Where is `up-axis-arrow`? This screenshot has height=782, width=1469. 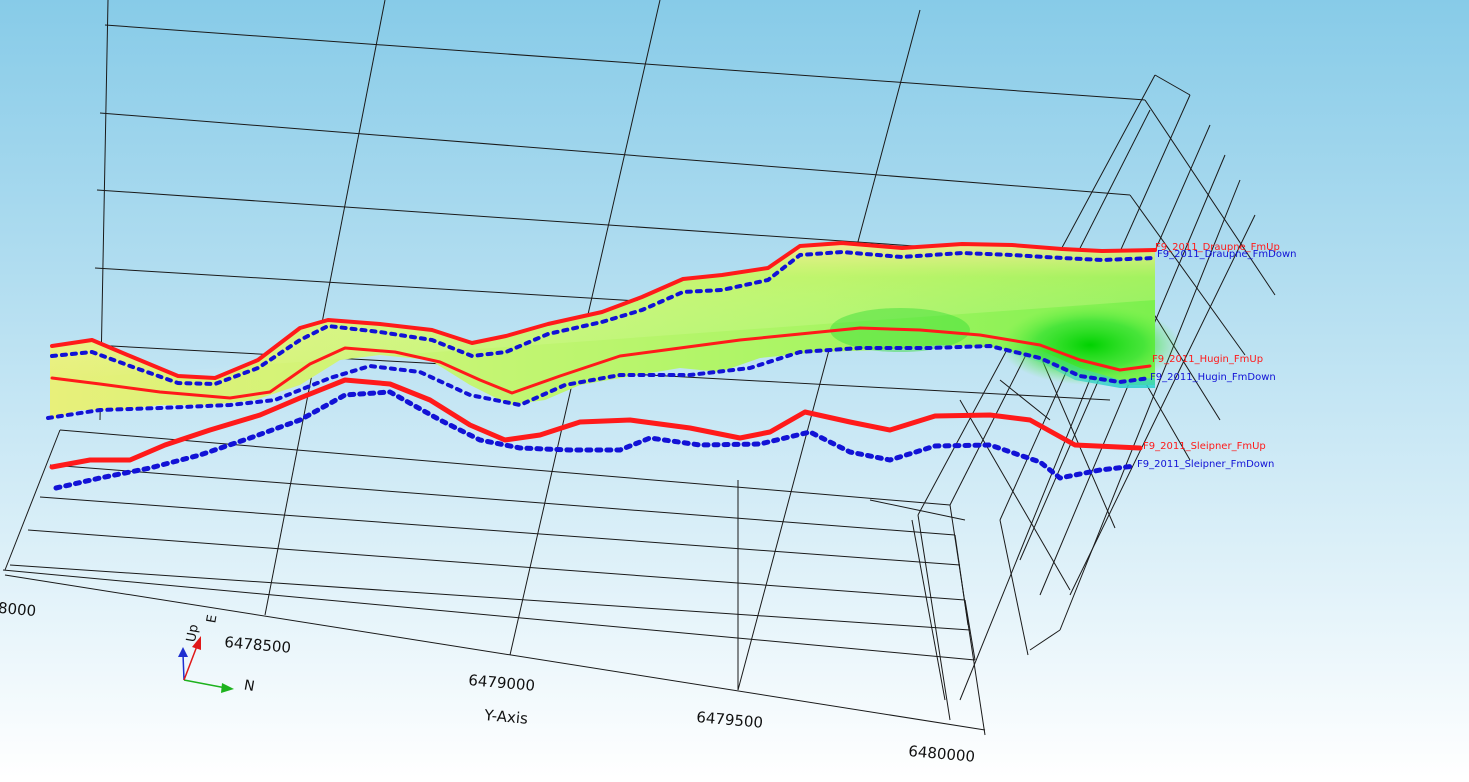 up-axis-arrow is located at coordinates (183, 667).